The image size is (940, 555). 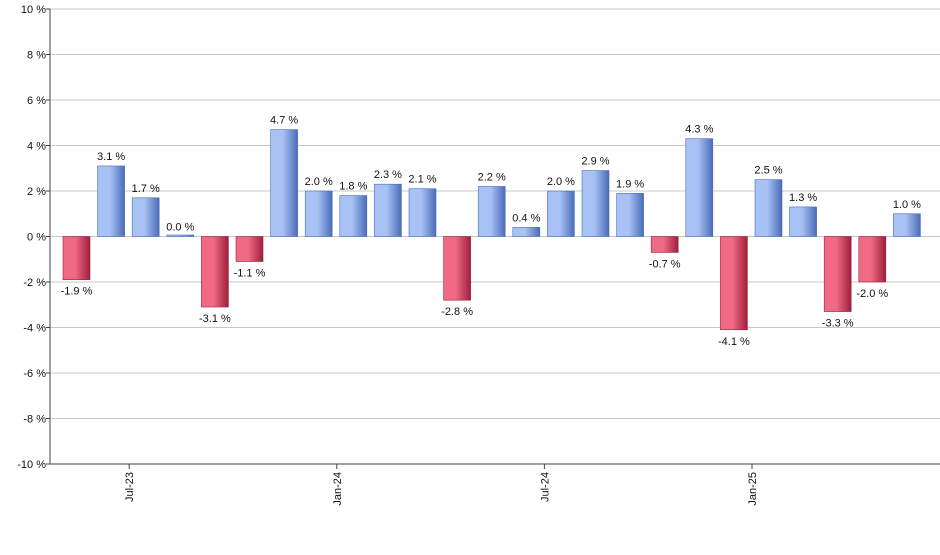 What do you see at coordinates (457, 312) in the screenshot?
I see `data-label: -2.8 %` at bounding box center [457, 312].